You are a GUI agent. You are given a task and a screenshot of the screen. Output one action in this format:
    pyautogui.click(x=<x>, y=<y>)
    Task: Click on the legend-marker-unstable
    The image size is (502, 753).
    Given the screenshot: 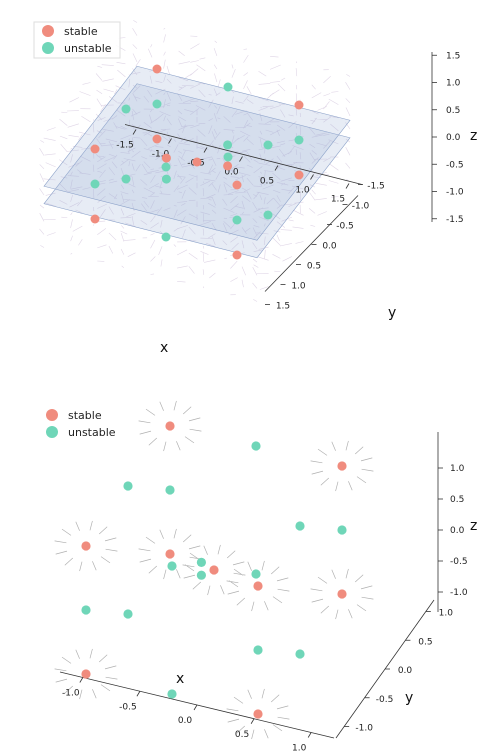 What is the action you would take?
    pyautogui.click(x=48, y=48)
    